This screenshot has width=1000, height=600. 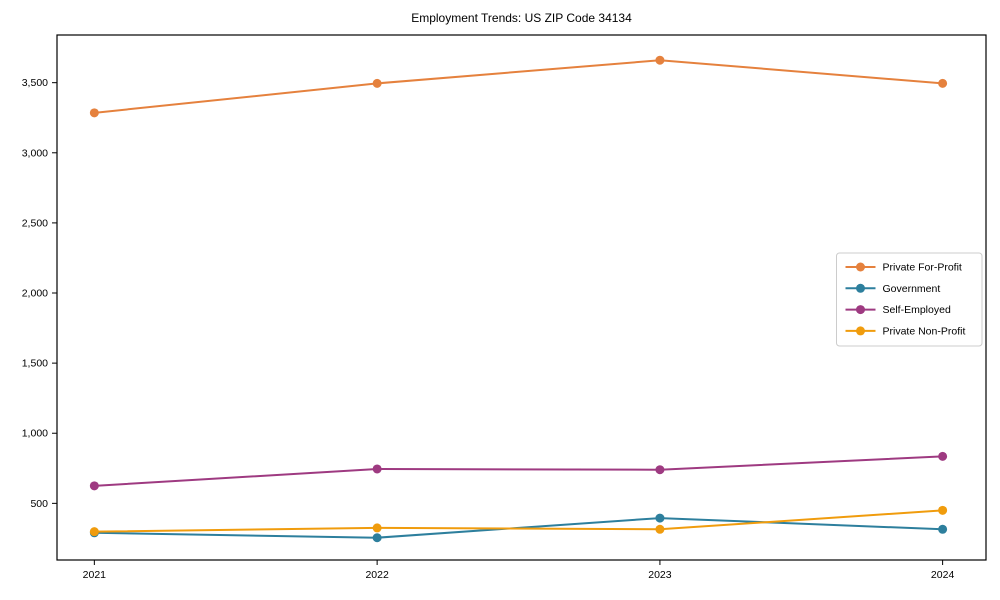 What do you see at coordinates (660, 518) in the screenshot?
I see `data-point-government-2023` at bounding box center [660, 518].